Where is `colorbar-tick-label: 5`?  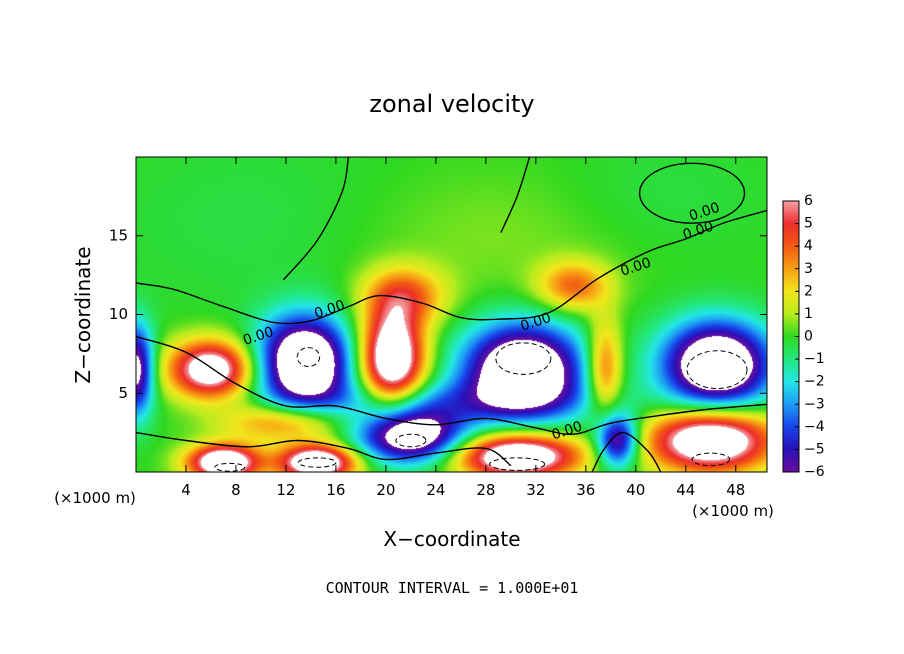 colorbar-tick-label: 5 is located at coordinates (808, 224).